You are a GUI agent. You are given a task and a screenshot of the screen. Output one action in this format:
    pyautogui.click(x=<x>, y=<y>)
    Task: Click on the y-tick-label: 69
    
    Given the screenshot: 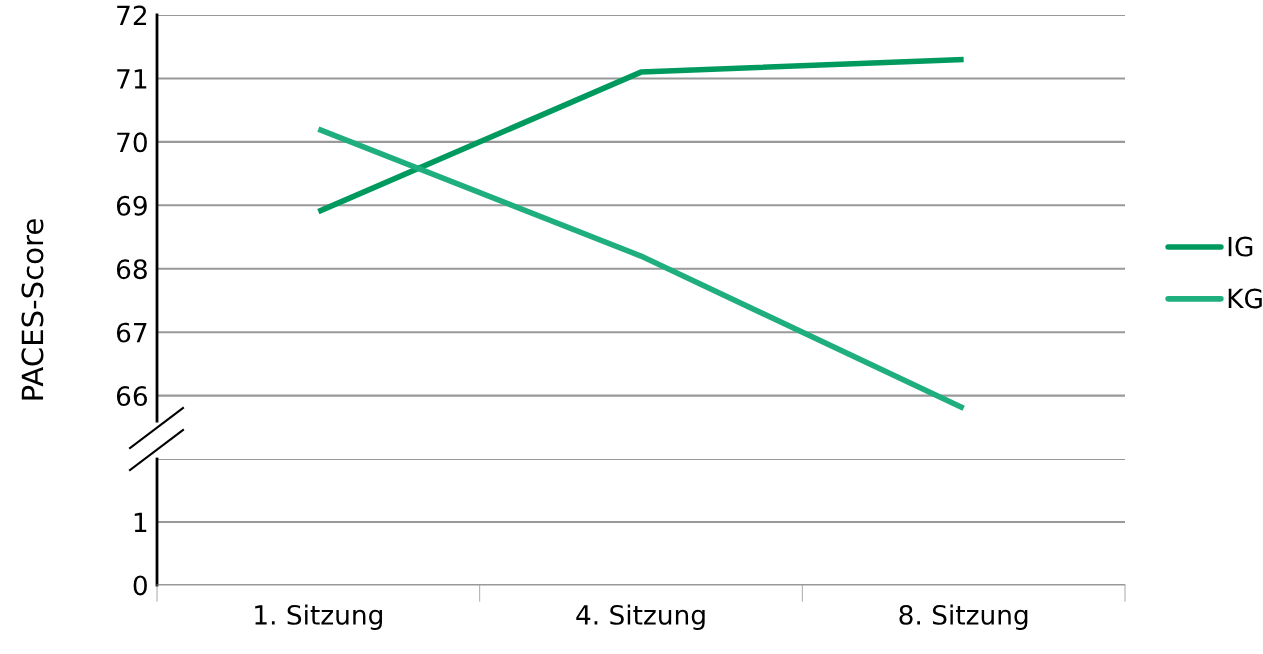 What is the action you would take?
    pyautogui.click(x=131, y=205)
    